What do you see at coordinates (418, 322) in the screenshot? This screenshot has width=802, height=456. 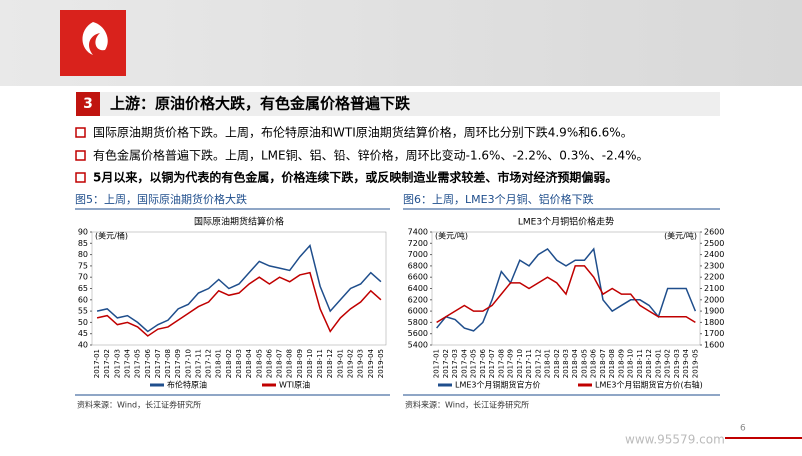 I see `y-tick-label: 5800` at bounding box center [418, 322].